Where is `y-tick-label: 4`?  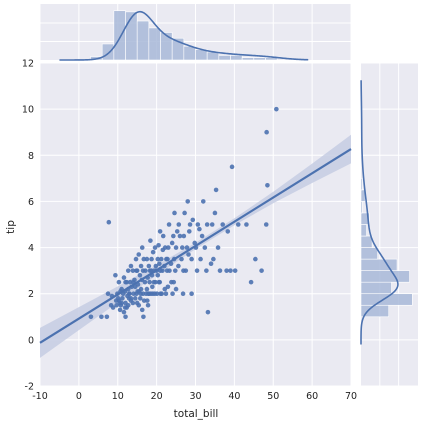
y-tick-label: 4 is located at coordinates (31, 248).